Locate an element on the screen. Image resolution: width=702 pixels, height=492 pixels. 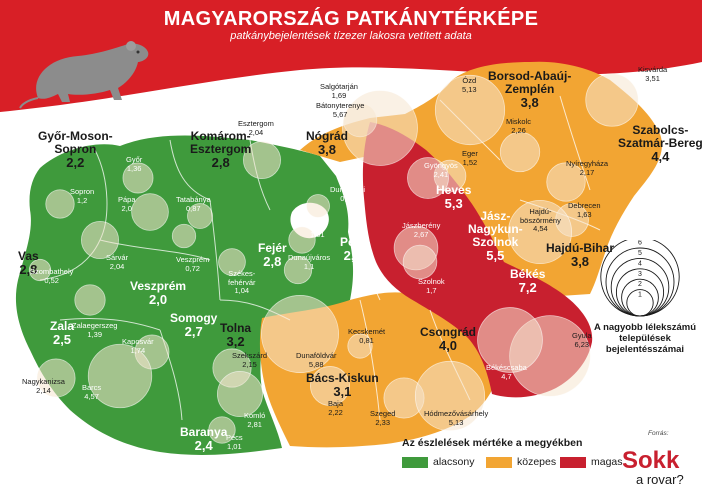
city-bubble-esztergom is located at coordinates (262, 160).